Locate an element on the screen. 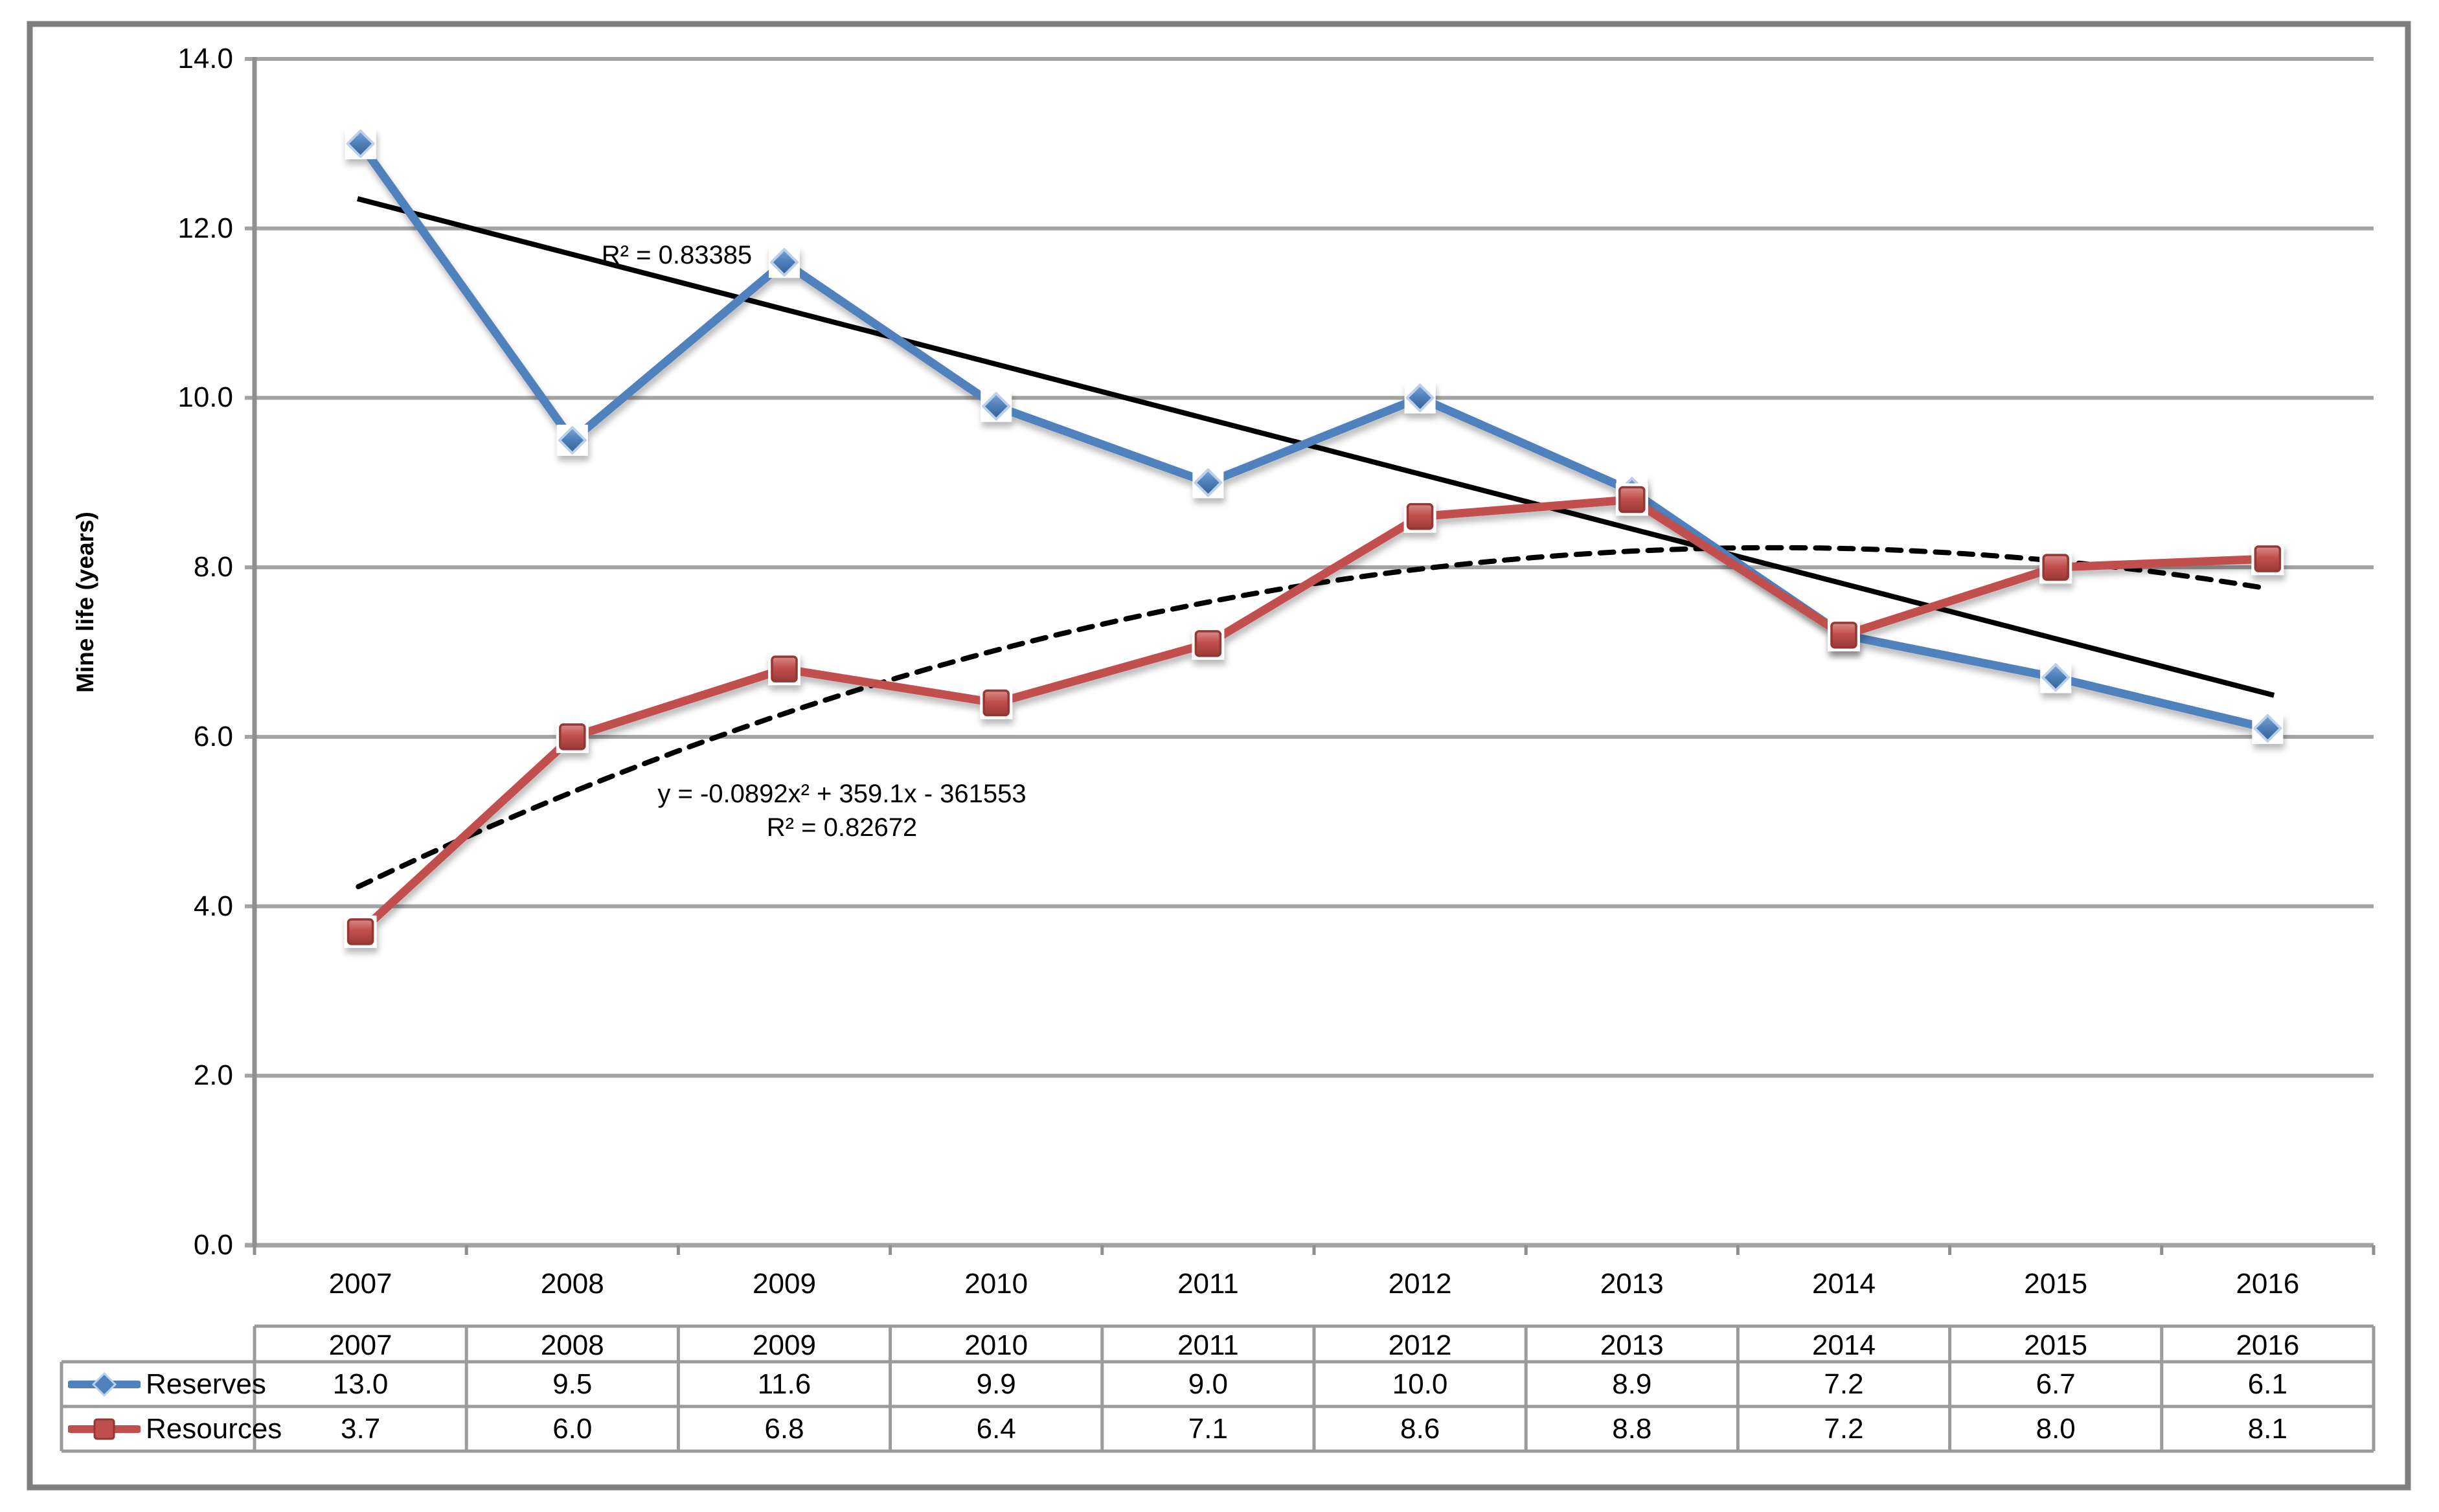  table-value-cell: 9.0 is located at coordinates (1208, 1384).